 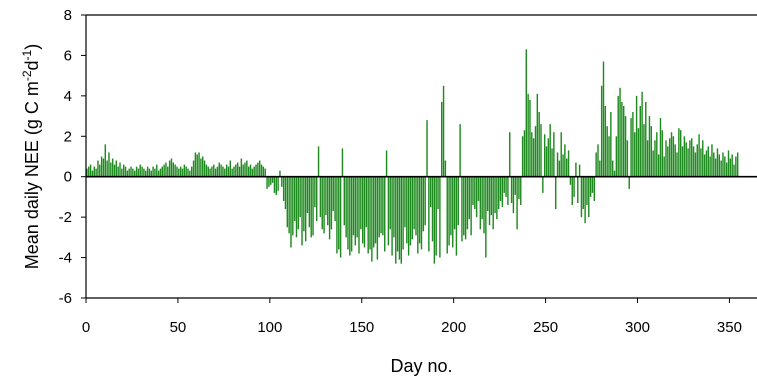 I want to click on y-tick-label: 0, so click(x=68, y=177).